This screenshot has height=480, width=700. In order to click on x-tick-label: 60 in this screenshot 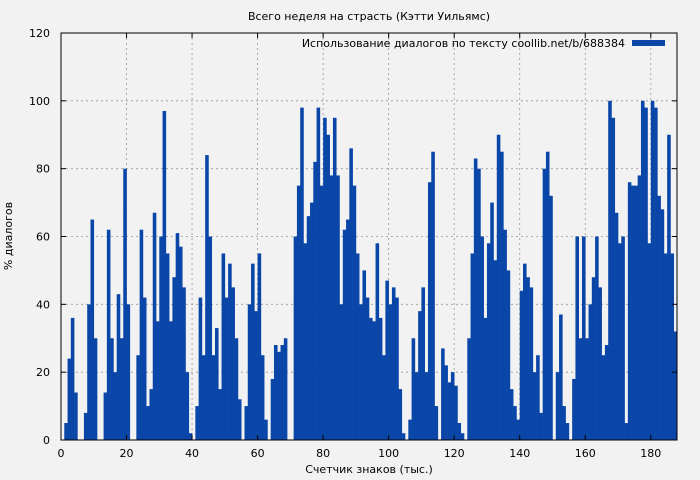, I will do `click(258, 453)`.